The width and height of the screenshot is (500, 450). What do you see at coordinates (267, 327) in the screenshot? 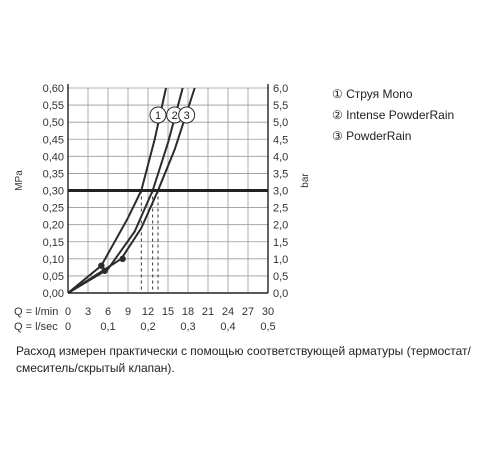
I see `x-lsec-tick-label: 0,5` at bounding box center [267, 327].